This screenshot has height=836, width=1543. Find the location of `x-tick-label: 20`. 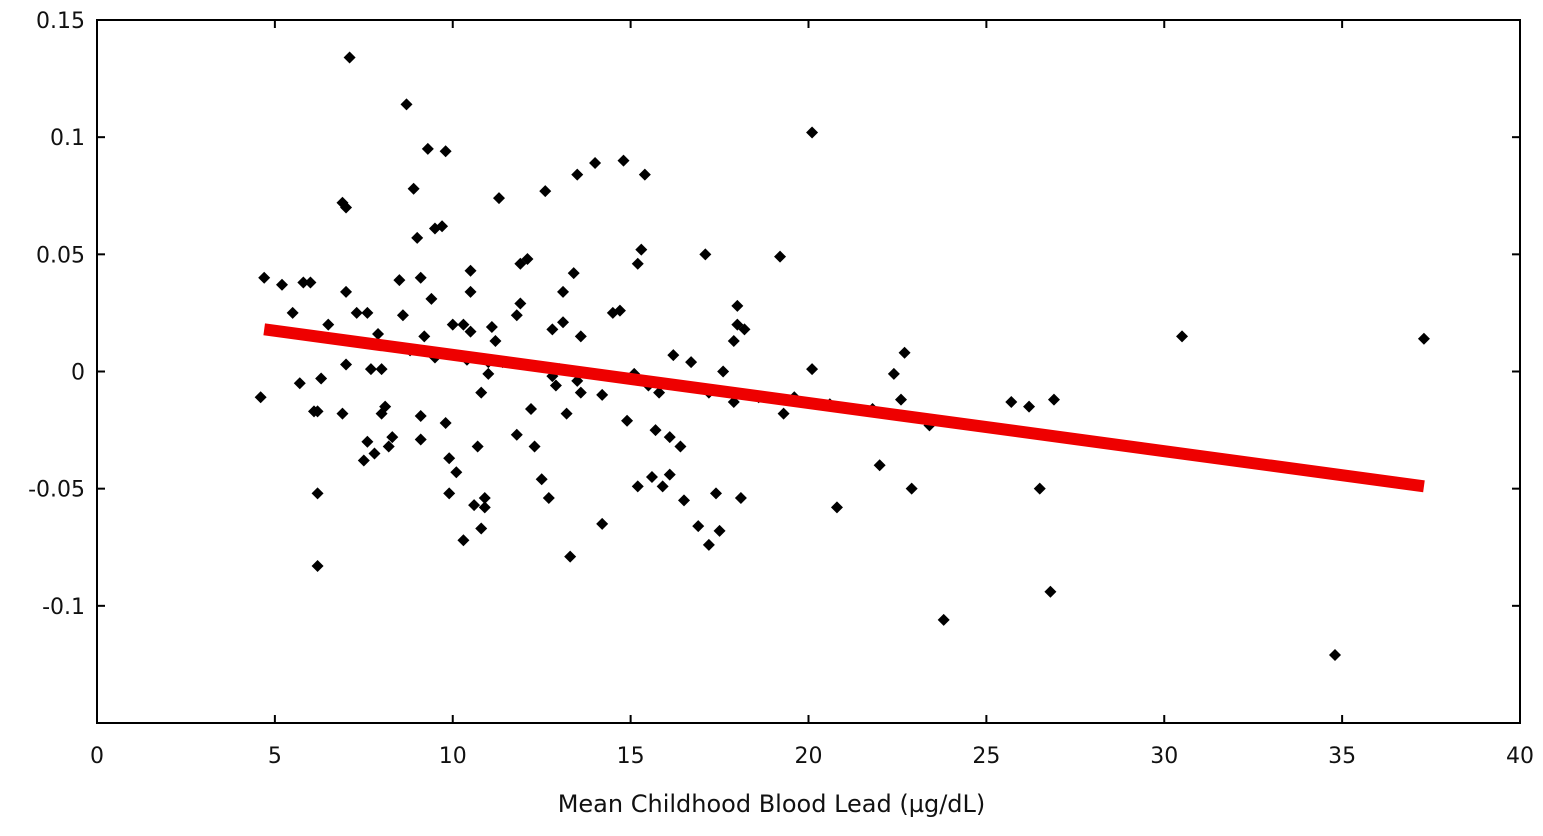

x-tick-label: 20 is located at coordinates (809, 756).